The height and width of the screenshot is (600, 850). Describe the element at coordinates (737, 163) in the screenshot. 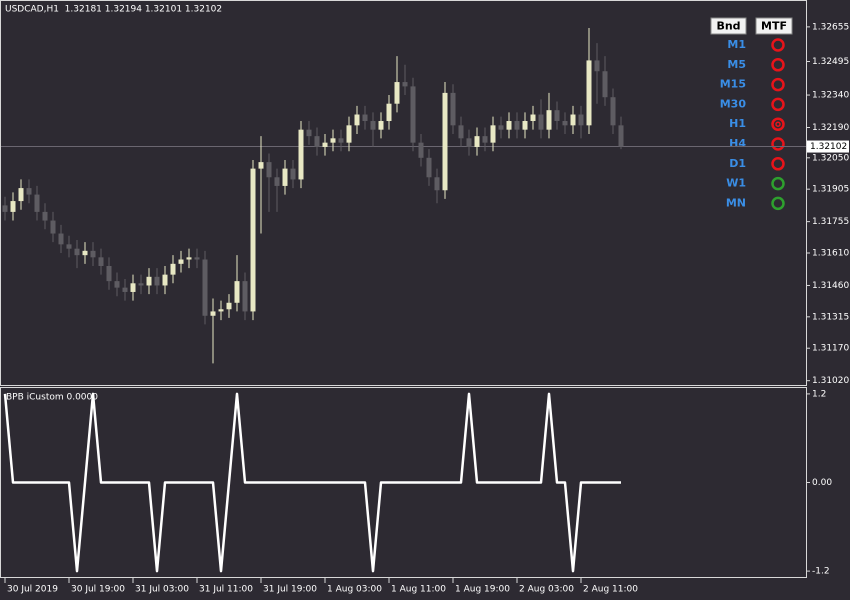

I see `mtf-label: D1` at that location.